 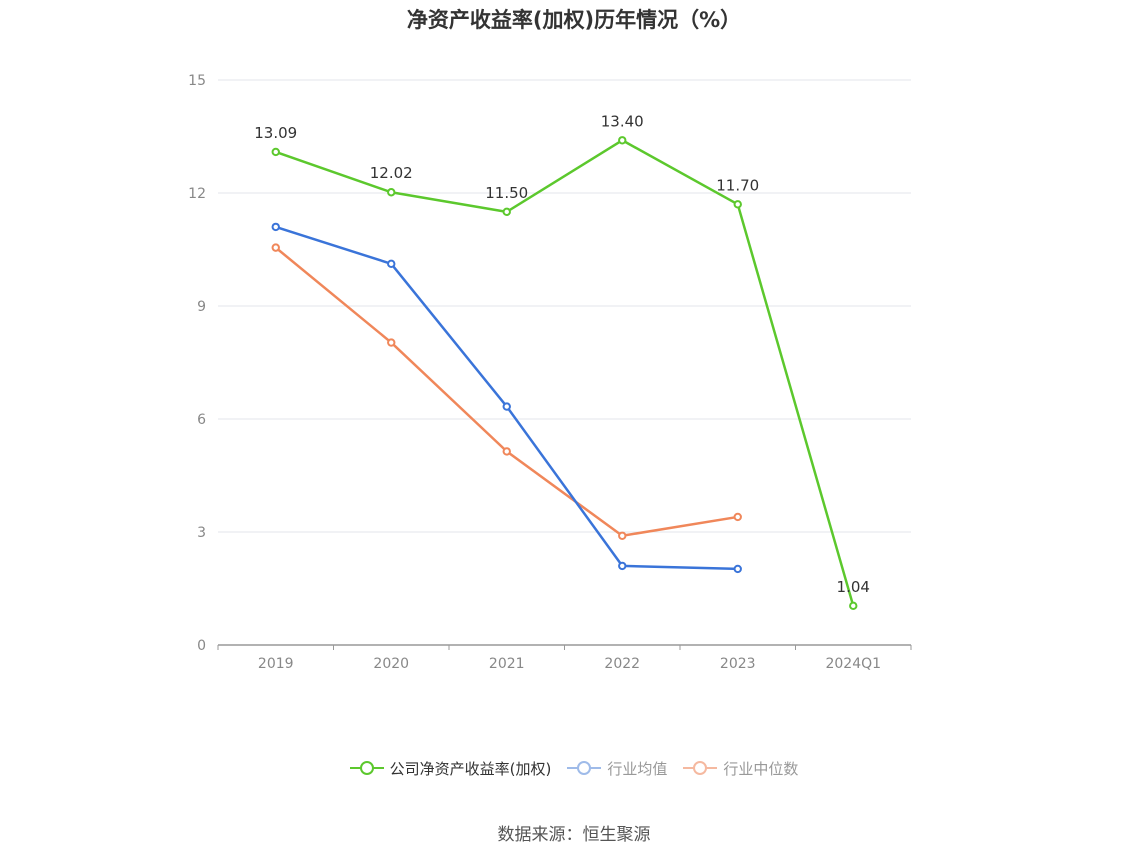 I want to click on legend-label: 行业均值, so click(x=637, y=768).